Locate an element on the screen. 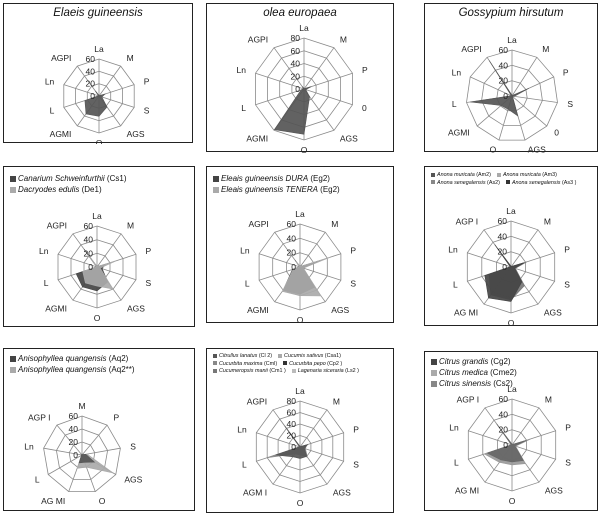  grid-ring is located at coordinates (82, 454).